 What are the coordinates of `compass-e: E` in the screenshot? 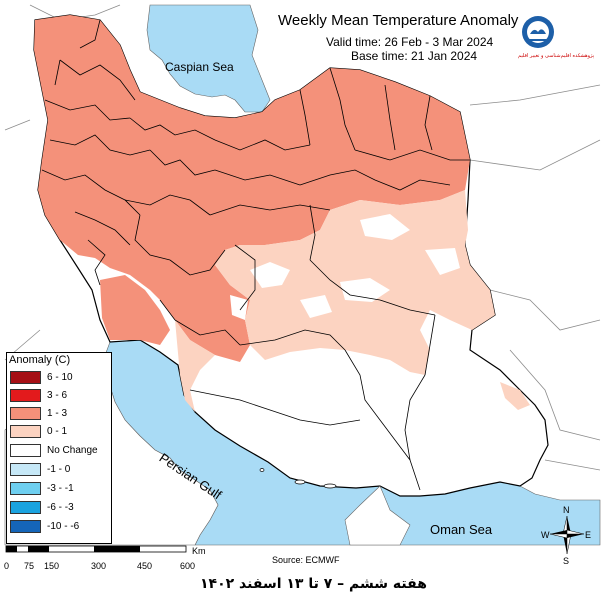 It's located at (588, 535).